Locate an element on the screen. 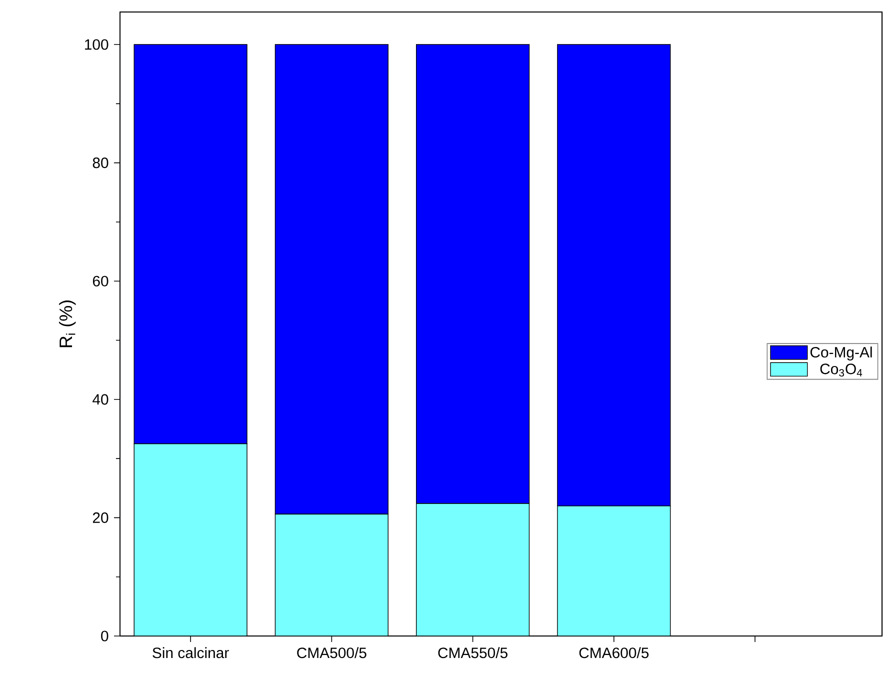 Image resolution: width=883 pixels, height=682 pixels. x-tick-label: Sin calcinar is located at coordinates (190, 652).